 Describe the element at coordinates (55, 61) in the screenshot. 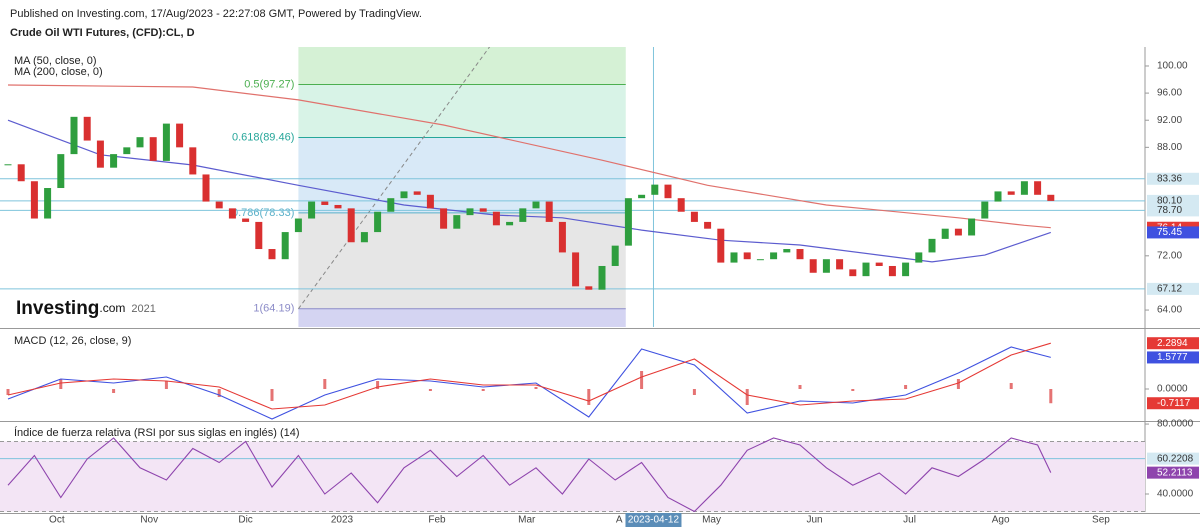

I see `ma50-label: MA (50, close, 0)` at that location.